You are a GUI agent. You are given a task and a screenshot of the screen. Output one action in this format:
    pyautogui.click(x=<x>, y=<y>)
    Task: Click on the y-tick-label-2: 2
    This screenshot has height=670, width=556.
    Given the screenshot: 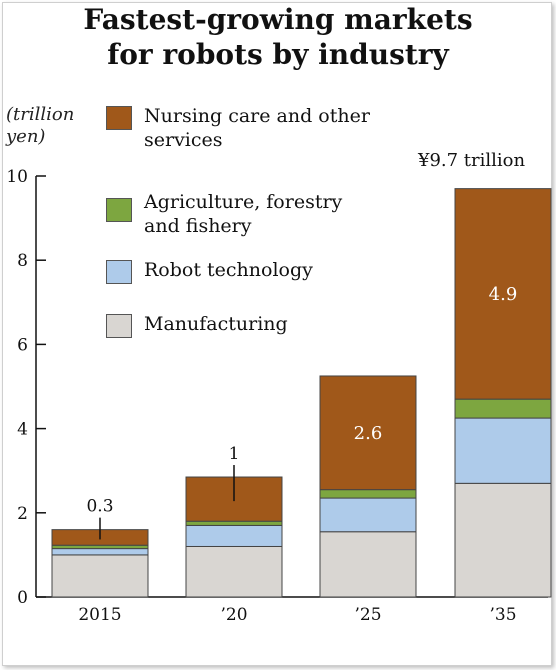 What is the action you would take?
    pyautogui.click(x=22, y=514)
    